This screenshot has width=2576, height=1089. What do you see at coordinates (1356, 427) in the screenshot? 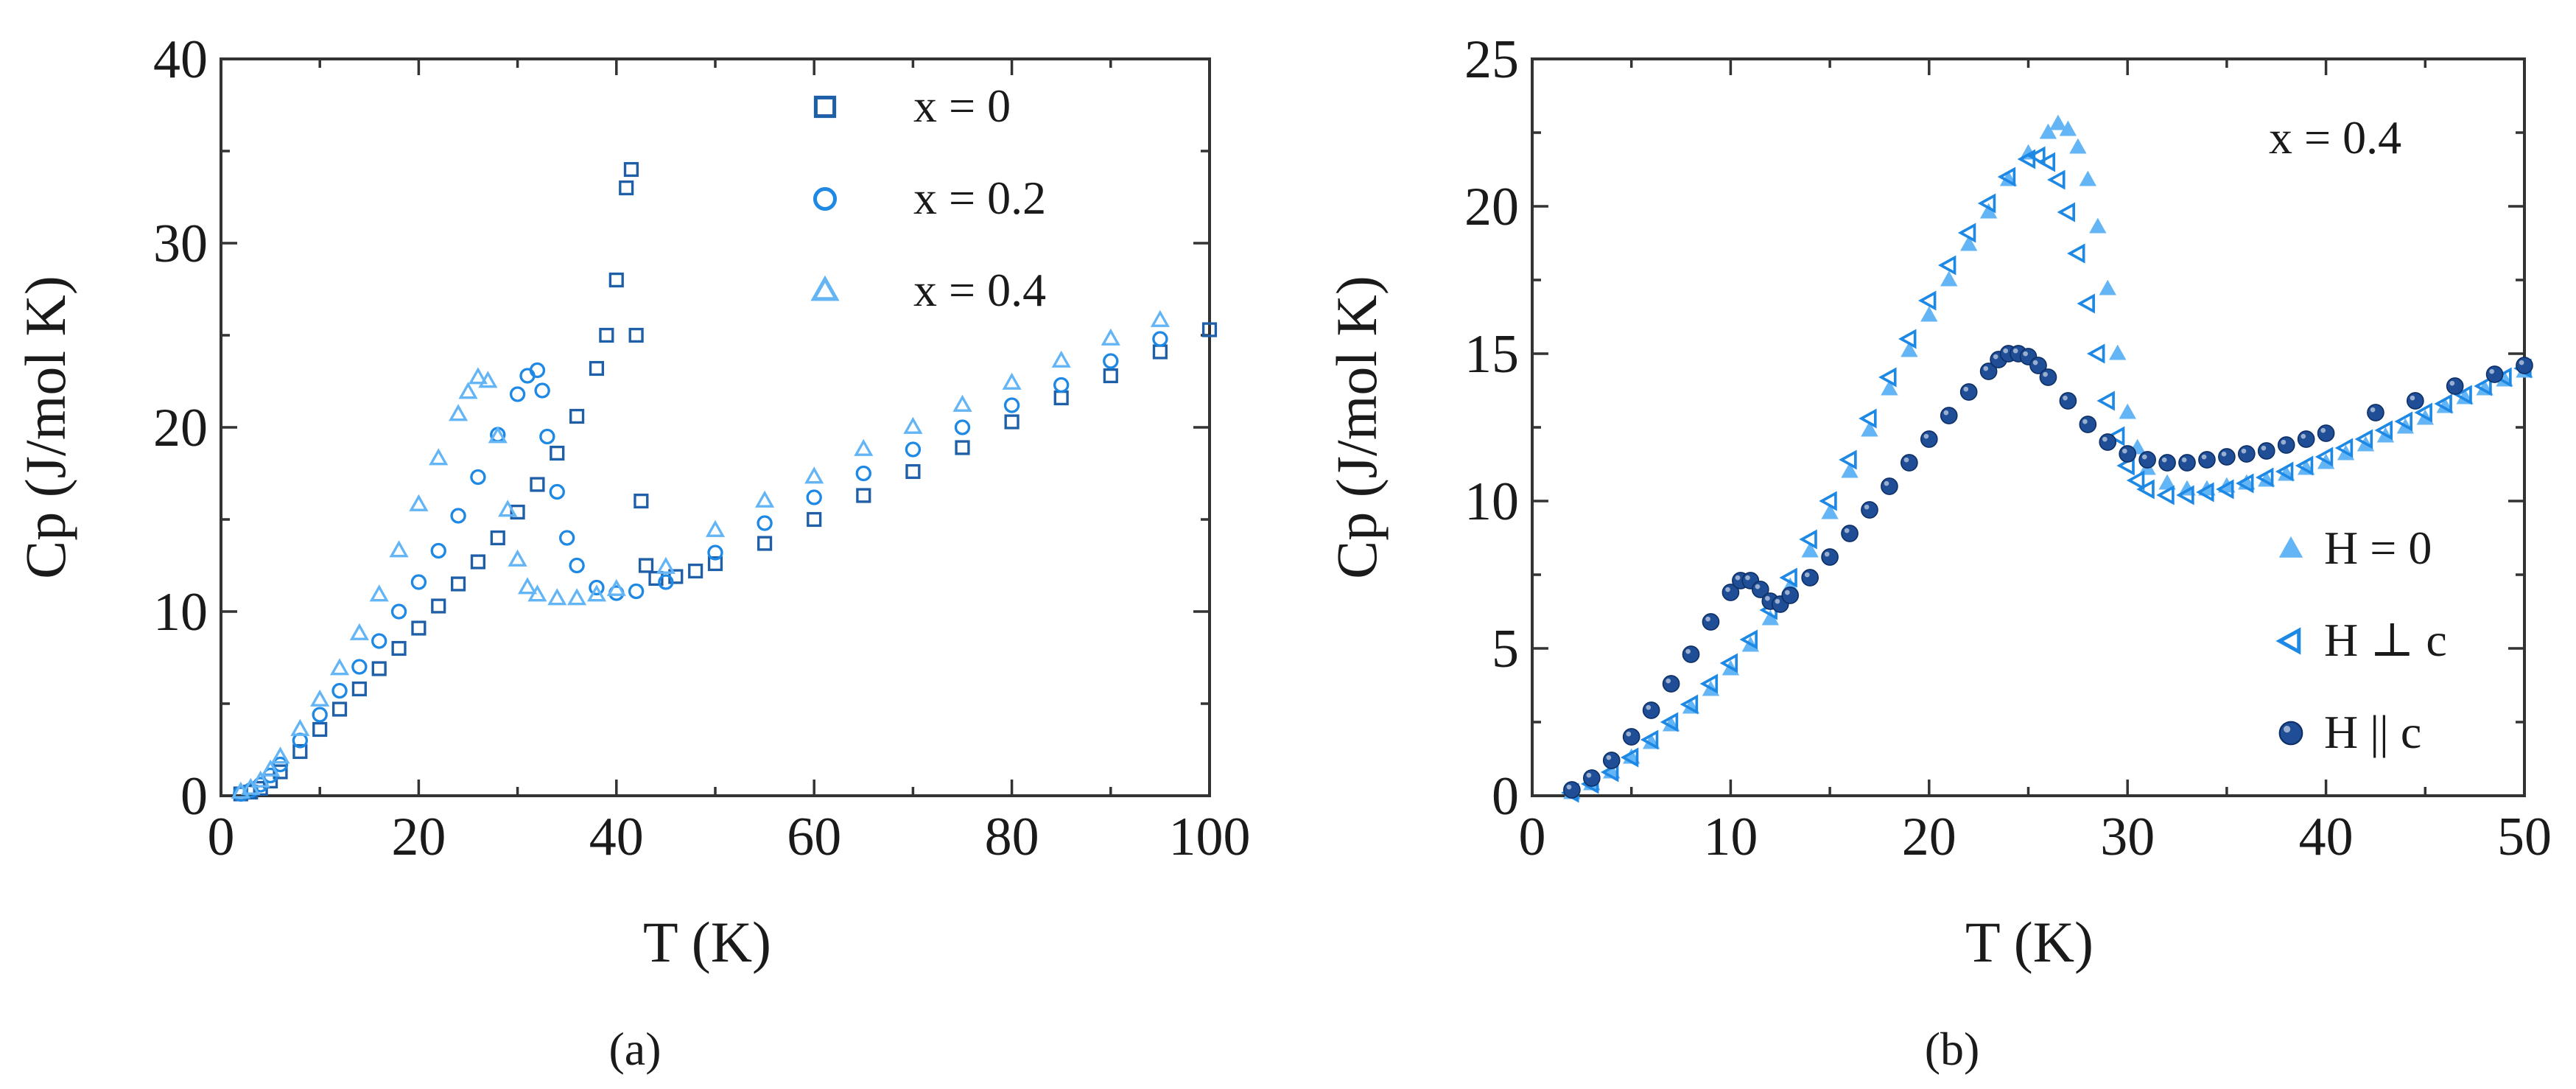
I see `panel-b-y-axis-label: Cp (J/mol K)` at bounding box center [1356, 427].